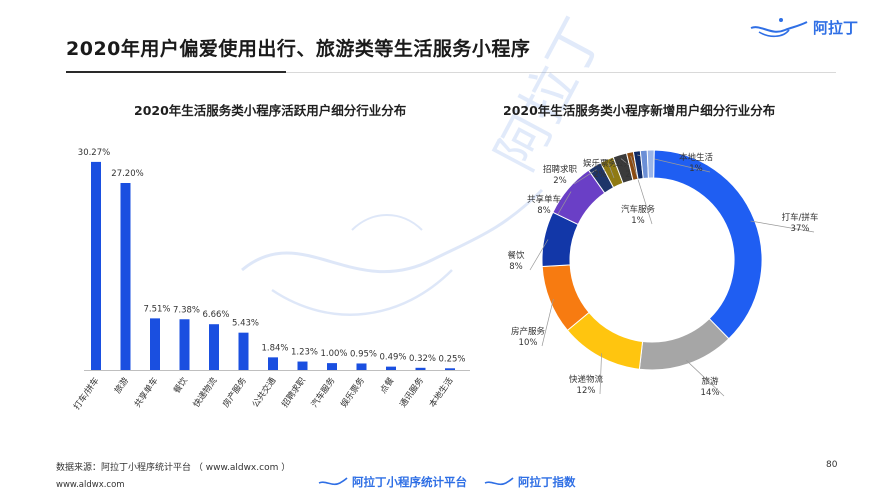 The width and height of the screenshot is (896, 504). I want to click on bar-value-label: 5.43%, so click(245, 324).